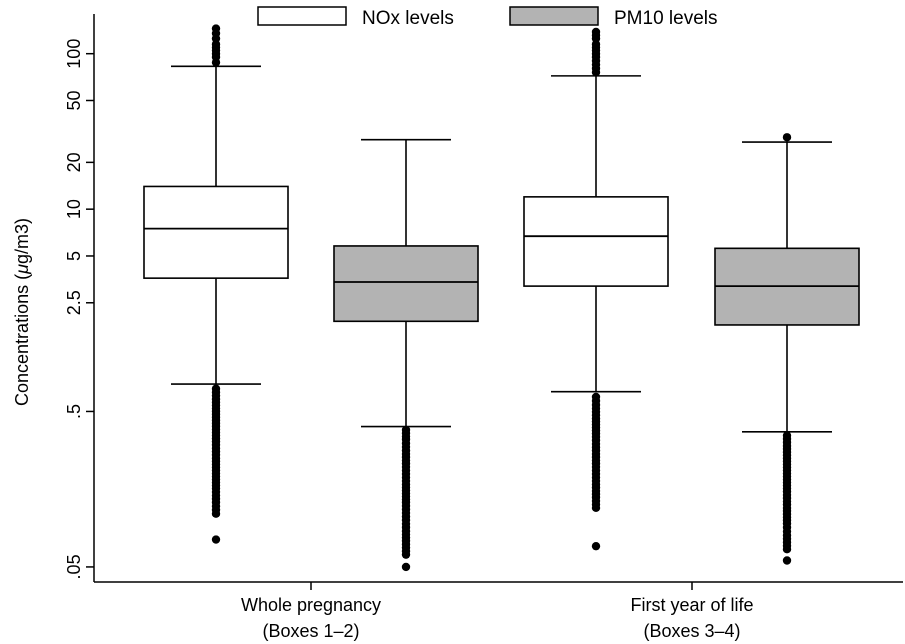  What do you see at coordinates (74, 411) in the screenshot?
I see `y-tick-label: .5` at bounding box center [74, 411].